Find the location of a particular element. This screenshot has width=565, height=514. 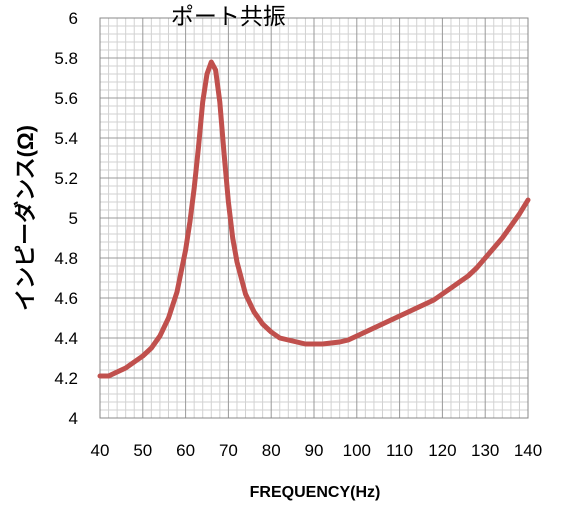

annotation-layer: ポート共振 is located at coordinates (228, 16).